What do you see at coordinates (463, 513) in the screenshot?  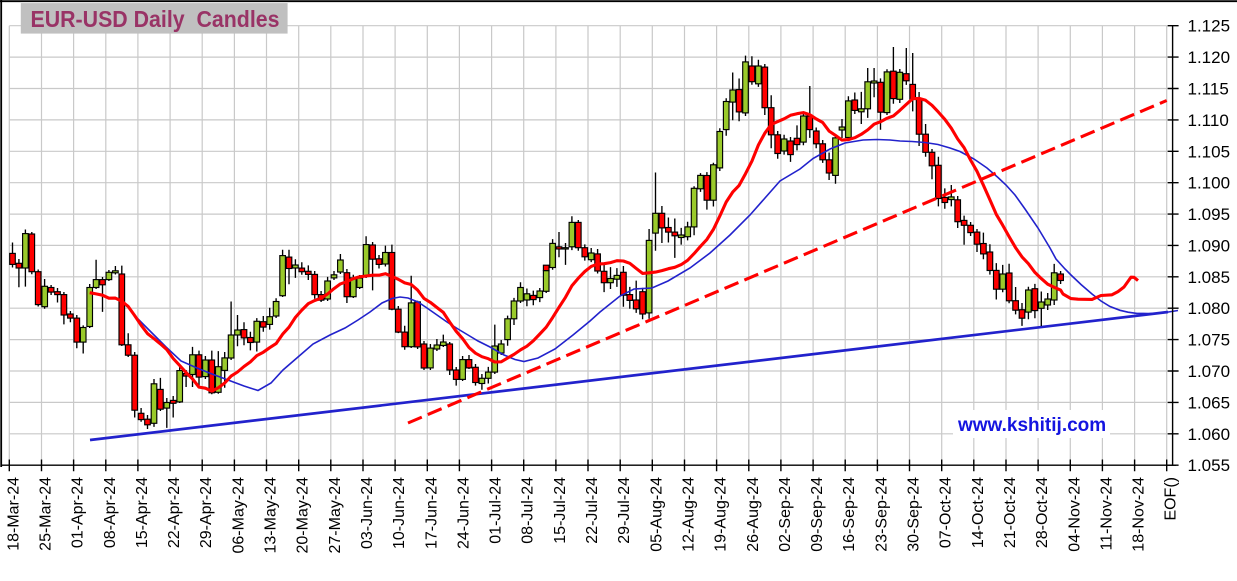 I see `svg-text: 24-Jun-24` at bounding box center [463, 513].